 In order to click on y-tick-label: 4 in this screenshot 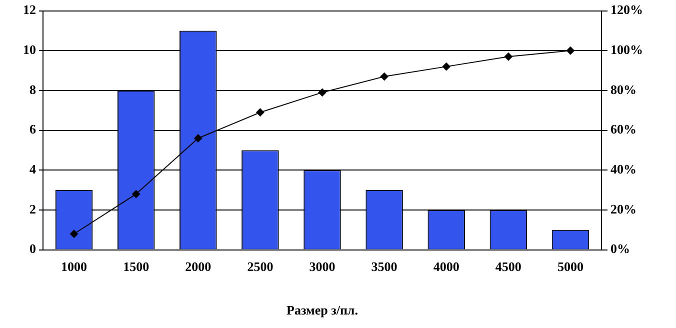, I will do `click(33, 168)`.